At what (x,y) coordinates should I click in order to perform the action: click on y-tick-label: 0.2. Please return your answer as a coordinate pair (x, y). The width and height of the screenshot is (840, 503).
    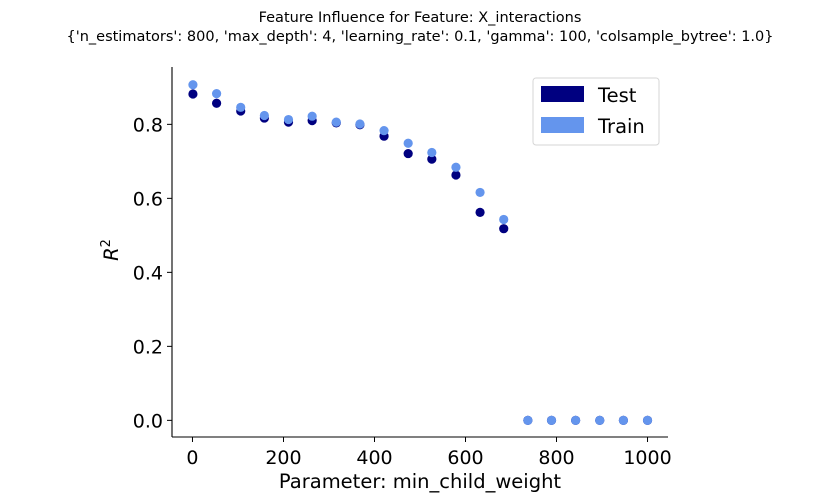
    Looking at the image, I should click on (148, 347).